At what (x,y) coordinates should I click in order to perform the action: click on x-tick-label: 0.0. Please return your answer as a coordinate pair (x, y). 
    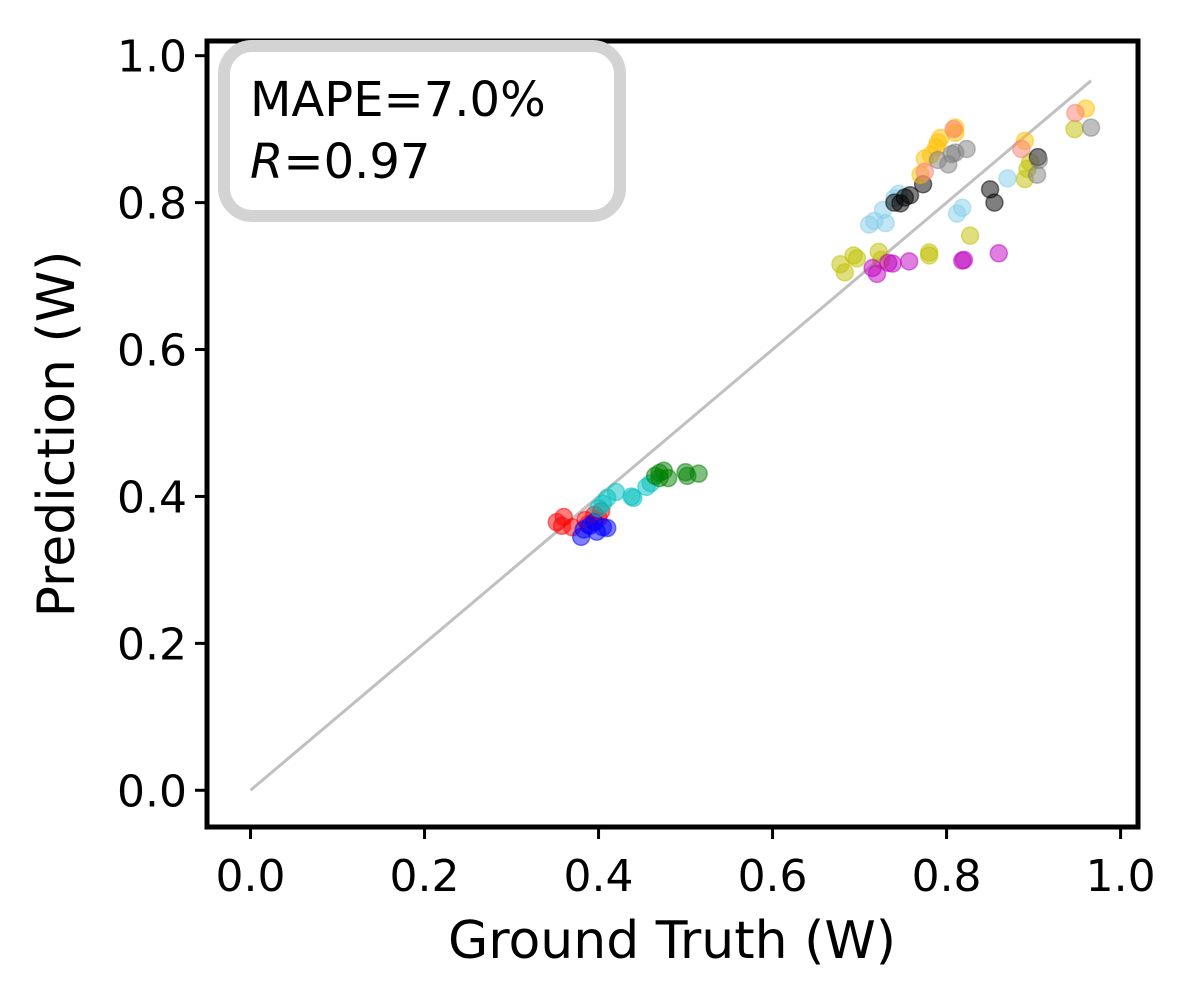
    Looking at the image, I should click on (251, 876).